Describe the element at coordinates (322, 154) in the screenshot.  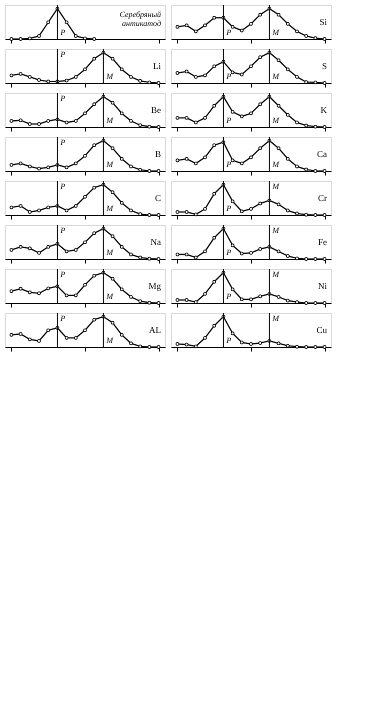
I see `series-label: Ca` at that location.